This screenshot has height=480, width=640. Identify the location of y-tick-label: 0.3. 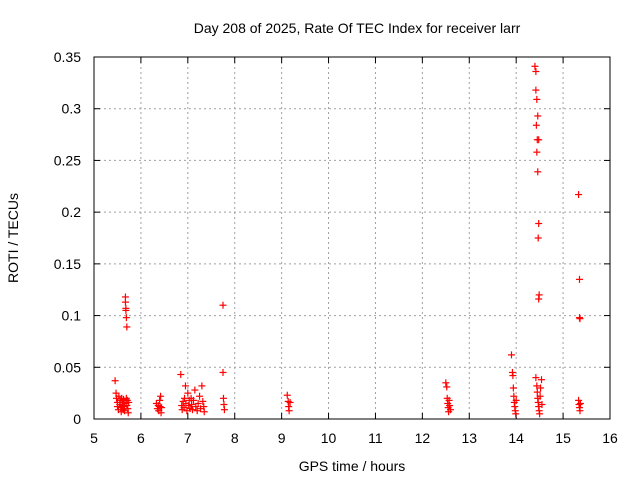
(72, 109).